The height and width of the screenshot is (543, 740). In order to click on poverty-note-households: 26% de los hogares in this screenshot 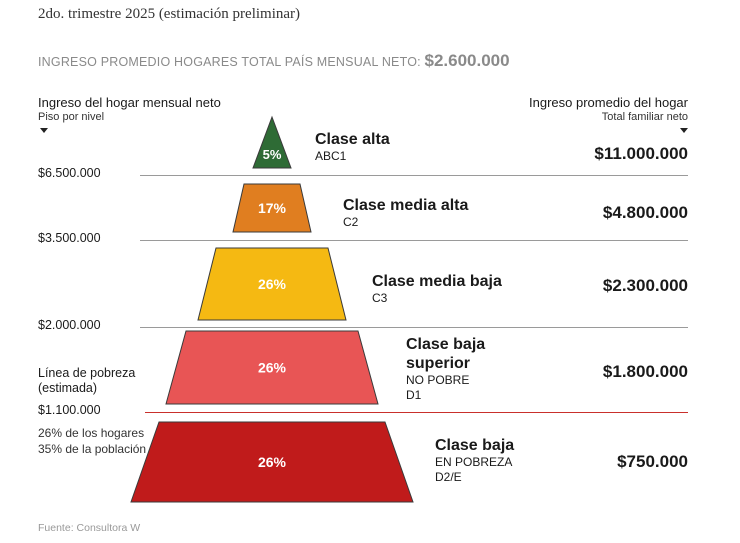, I will do `click(91, 433)`.